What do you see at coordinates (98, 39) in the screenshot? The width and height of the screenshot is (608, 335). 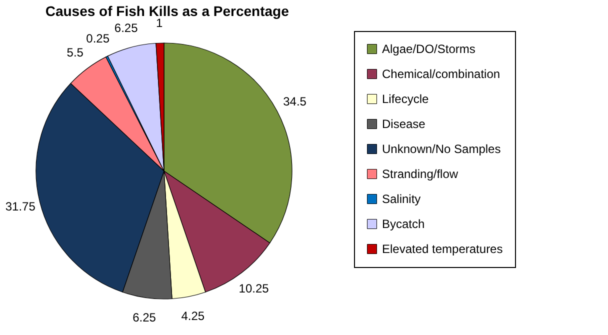 I see `data-label: 0.25` at bounding box center [98, 39].